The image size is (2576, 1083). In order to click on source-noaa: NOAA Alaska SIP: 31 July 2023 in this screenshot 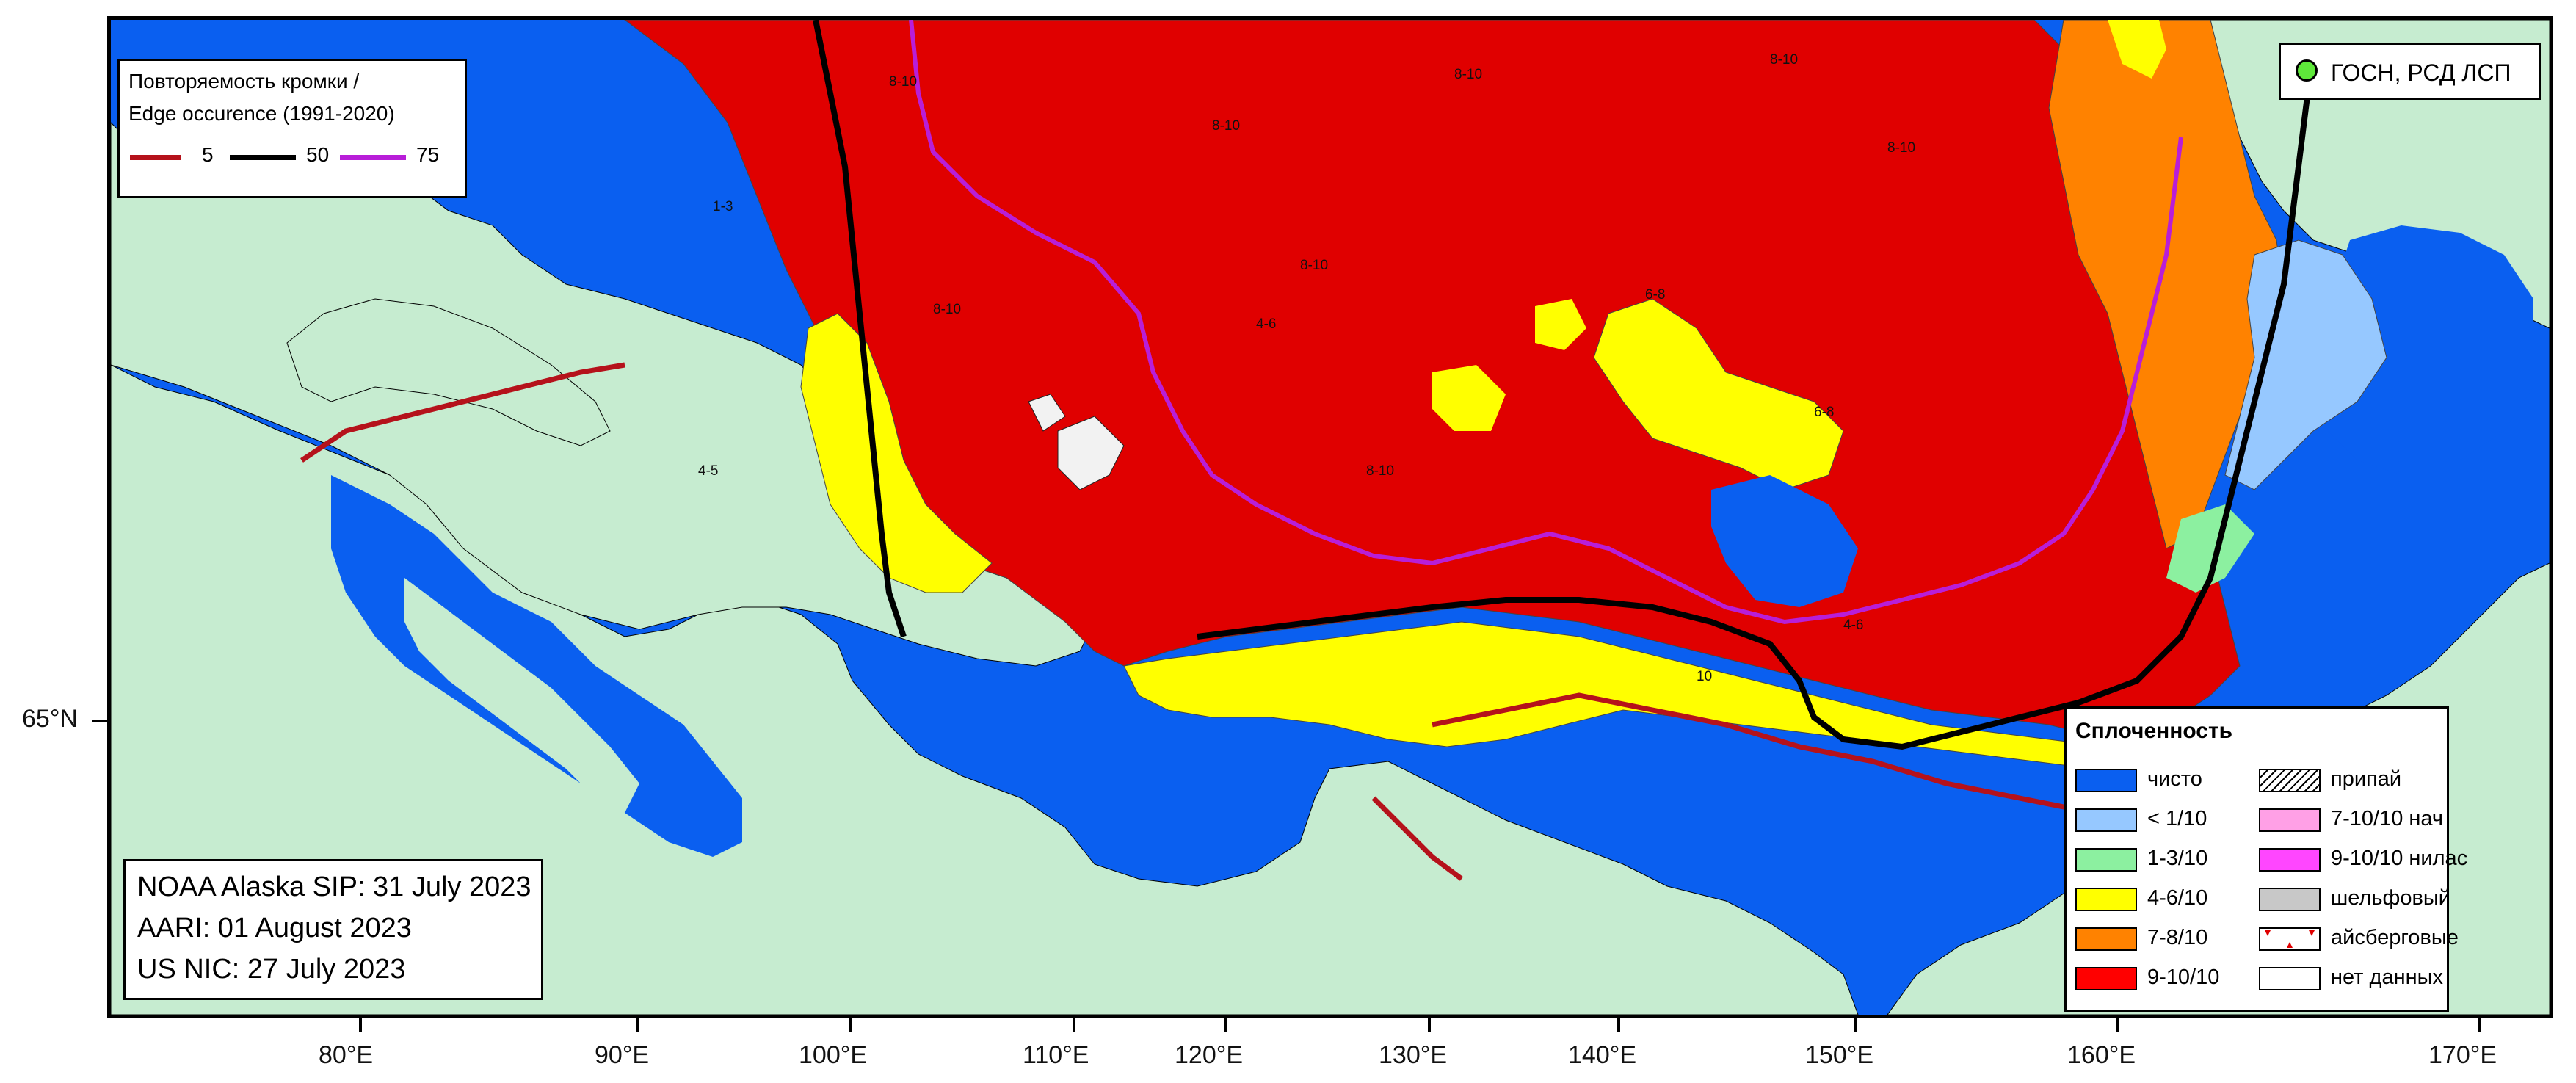, I will do `click(334, 887)`.